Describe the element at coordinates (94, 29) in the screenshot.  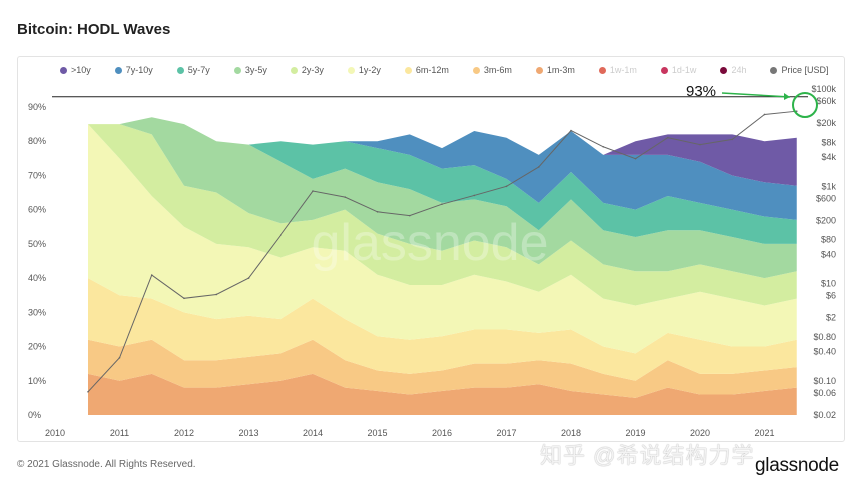
I see `chart-title: Bitcoin: HODL Waves` at that location.